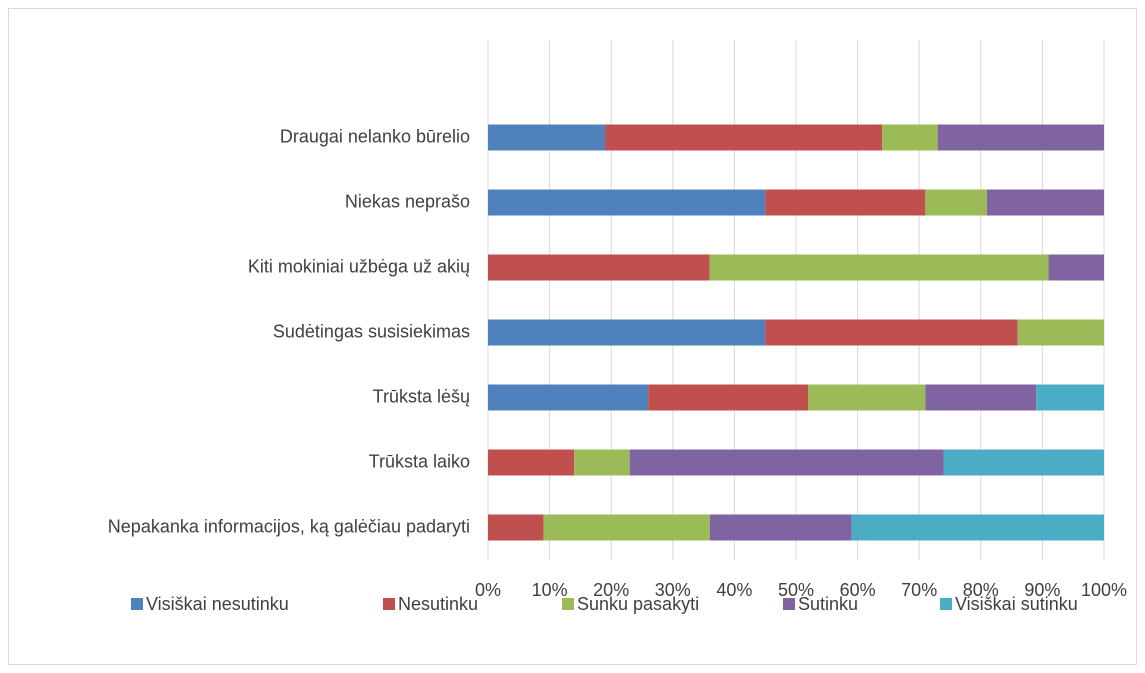 The image size is (1145, 673). I want to click on x-tick-label: 80%, so click(981, 590).